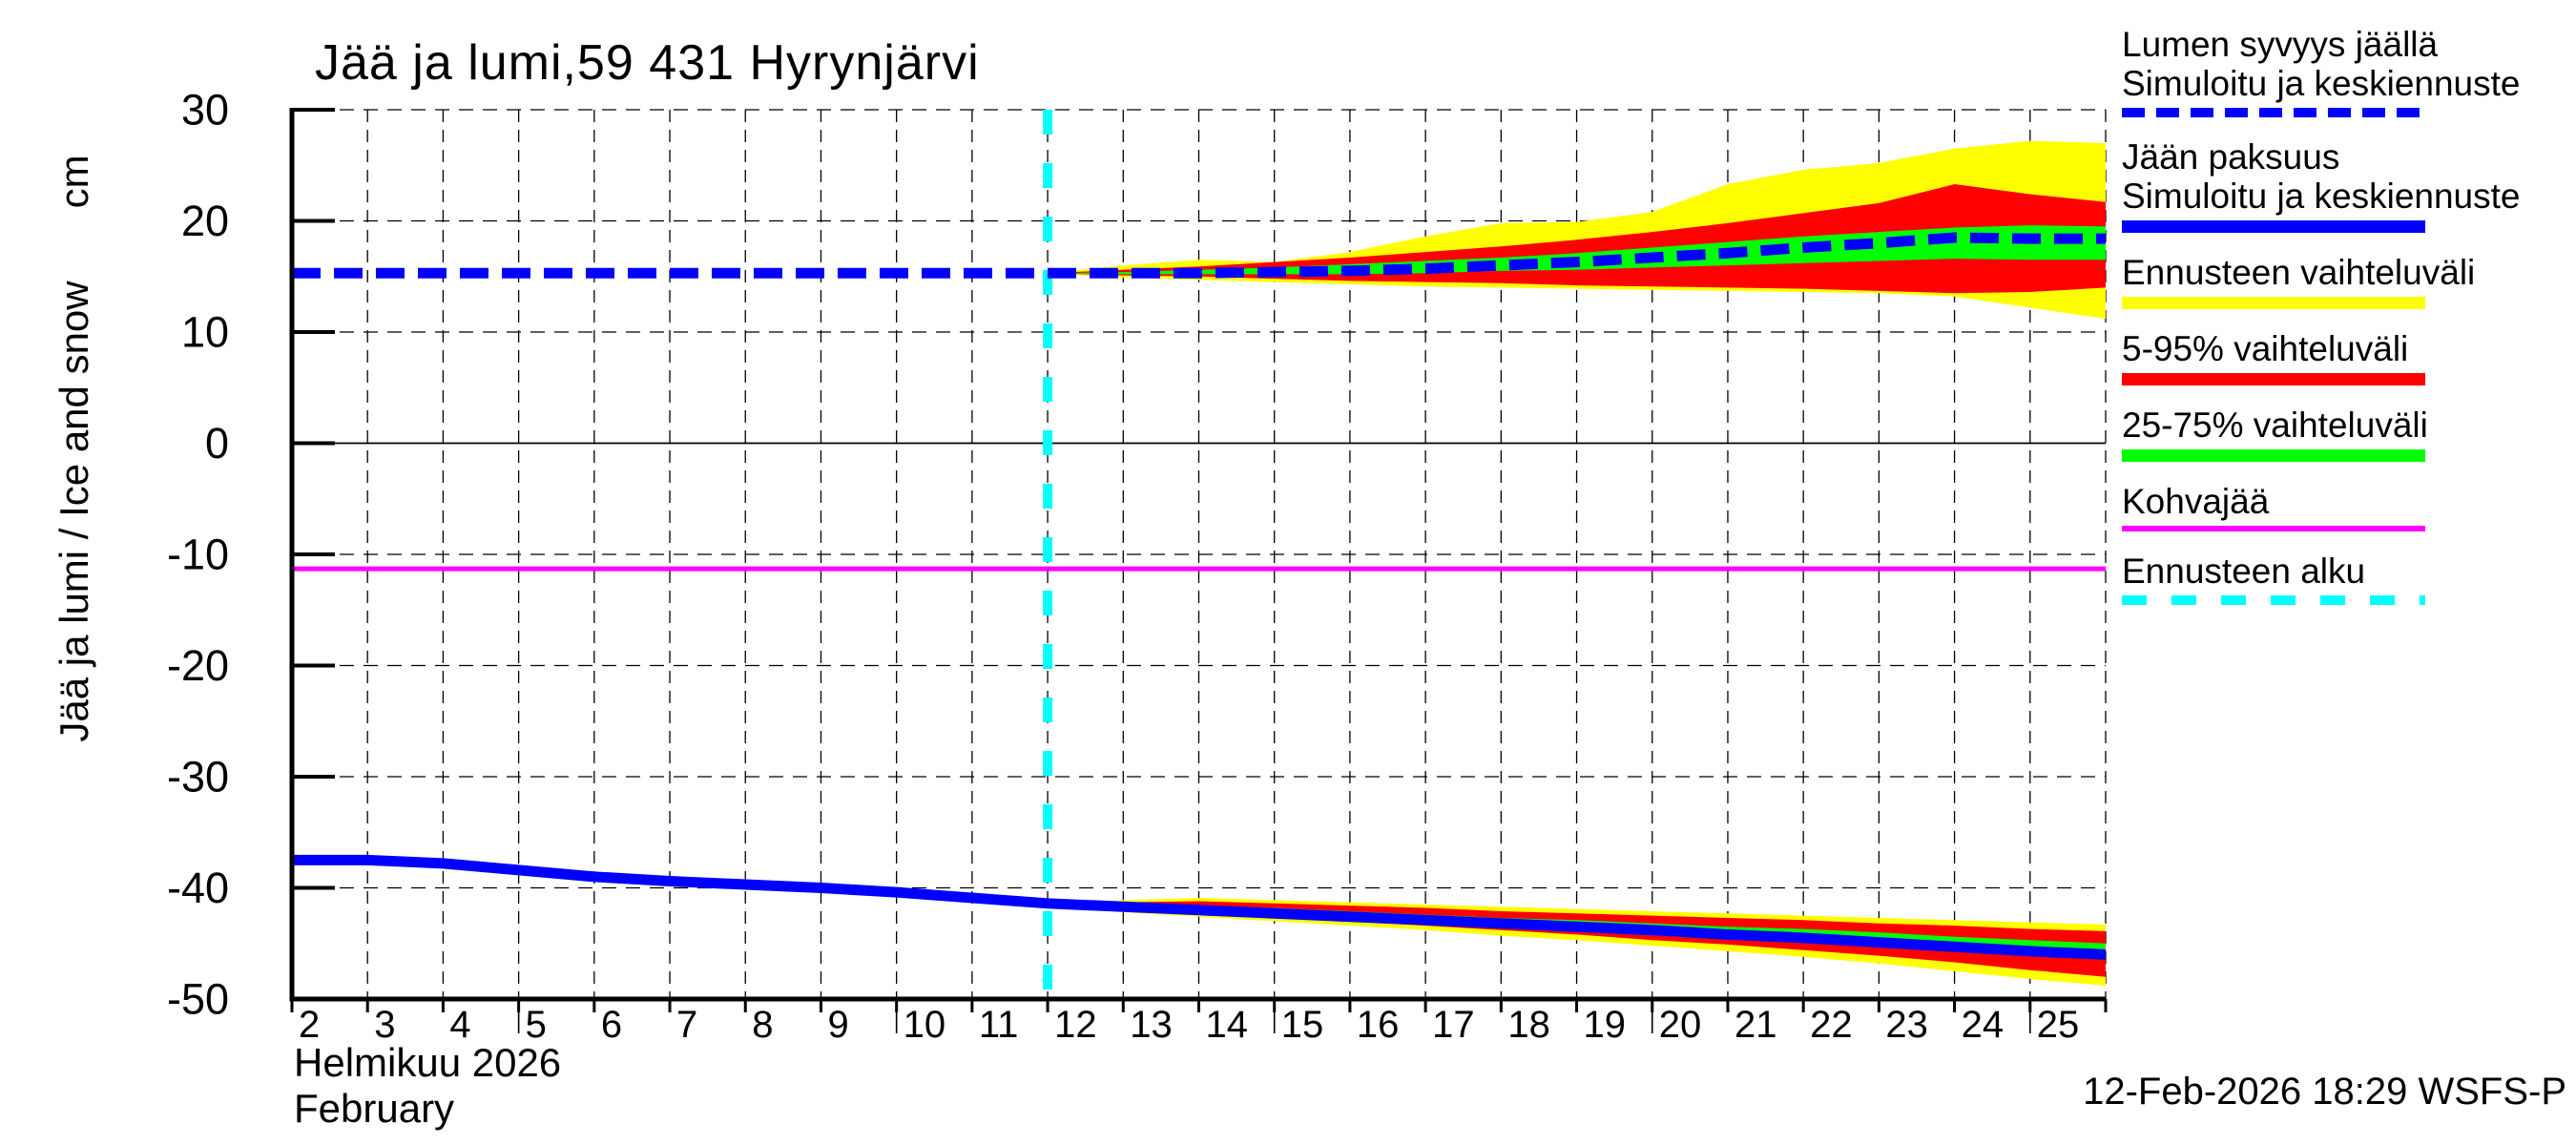 This screenshot has height=1145, width=2576. Describe the element at coordinates (198, 665) in the screenshot. I see `y-tick-label: -20` at that location.